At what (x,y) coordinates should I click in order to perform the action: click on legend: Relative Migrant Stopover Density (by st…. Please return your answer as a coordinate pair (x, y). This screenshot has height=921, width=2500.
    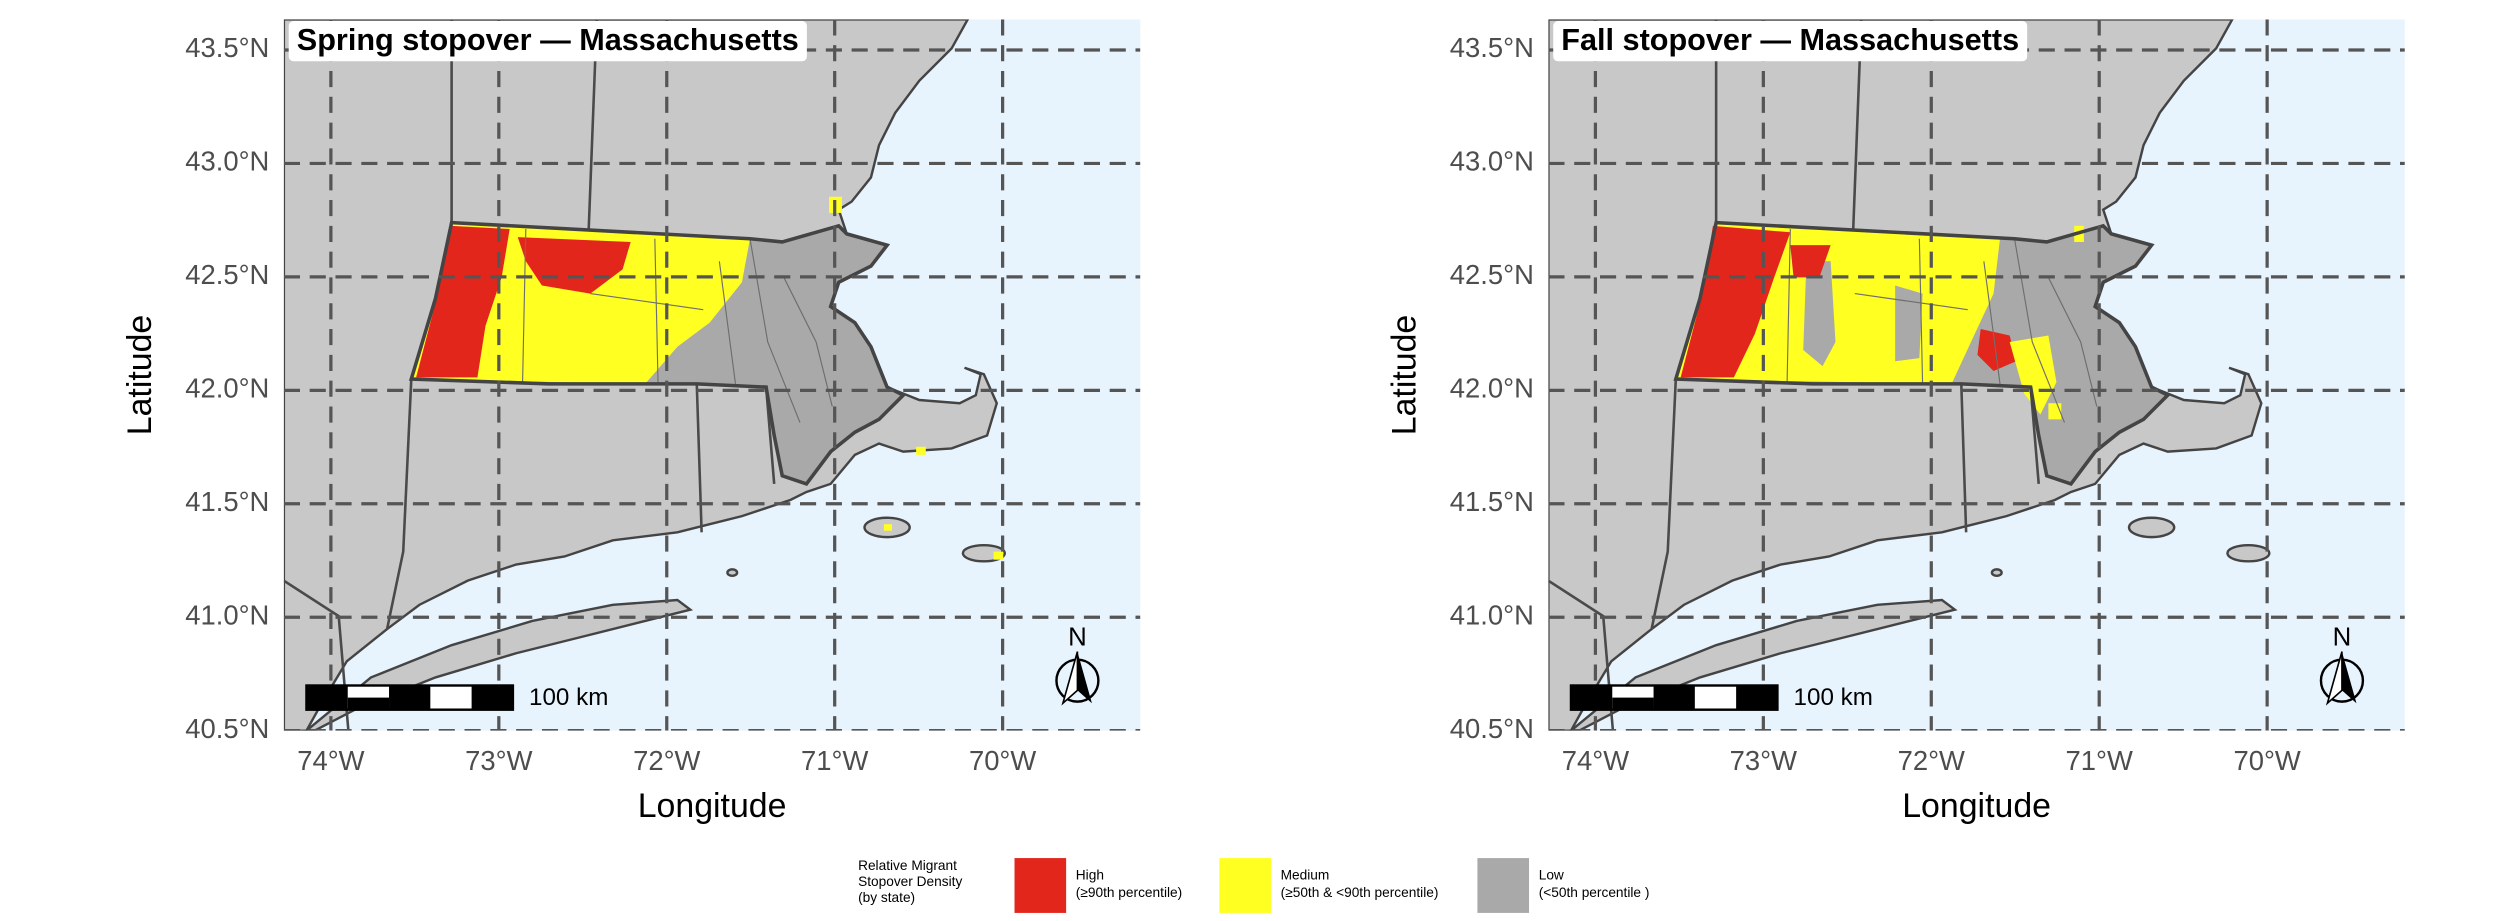
    Looking at the image, I should click on (1253, 885).